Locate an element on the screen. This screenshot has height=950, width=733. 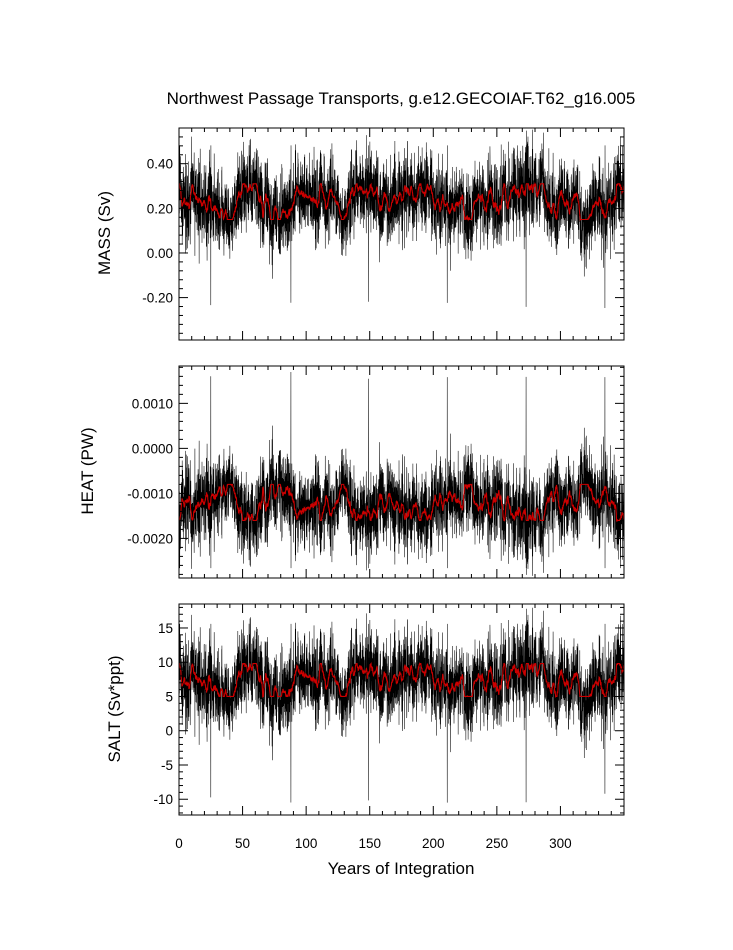
heat-series-group is located at coordinates (401, 473).